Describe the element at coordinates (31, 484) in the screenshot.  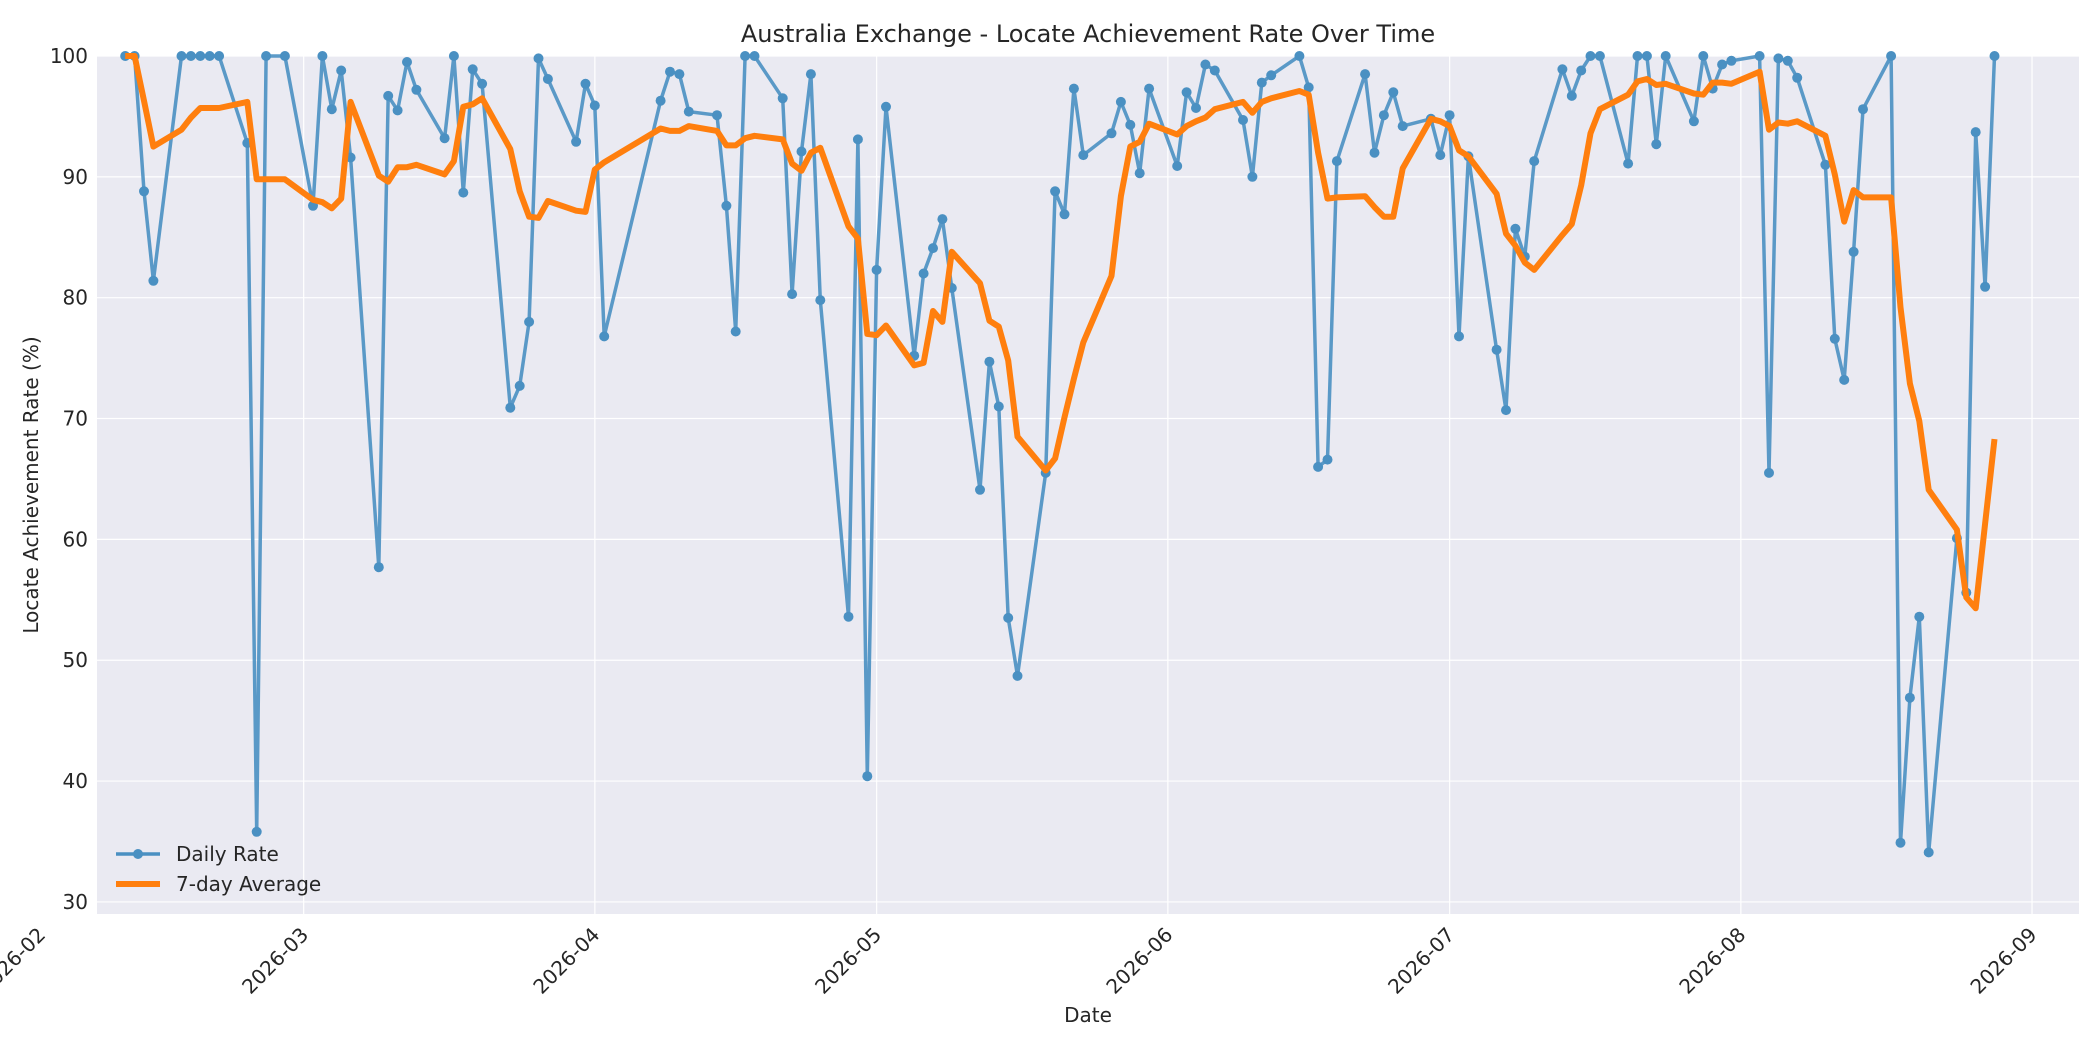
I see `y-axis-label: Locate Achievement Rate (%)` at that location.